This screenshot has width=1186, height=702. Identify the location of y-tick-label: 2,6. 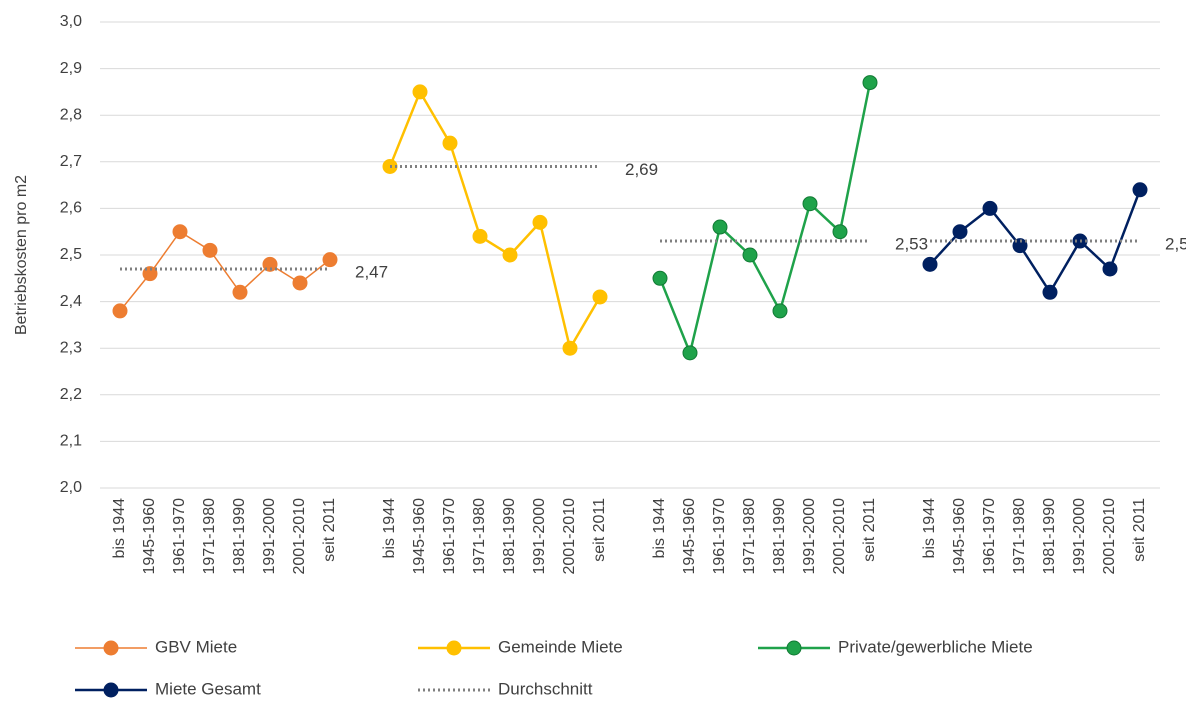
(71, 208).